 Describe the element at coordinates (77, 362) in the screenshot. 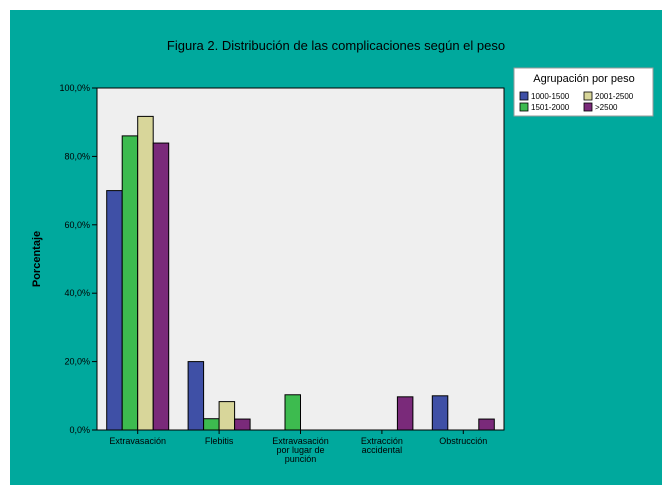

I see `y-tick-label: 20,0%` at that location.